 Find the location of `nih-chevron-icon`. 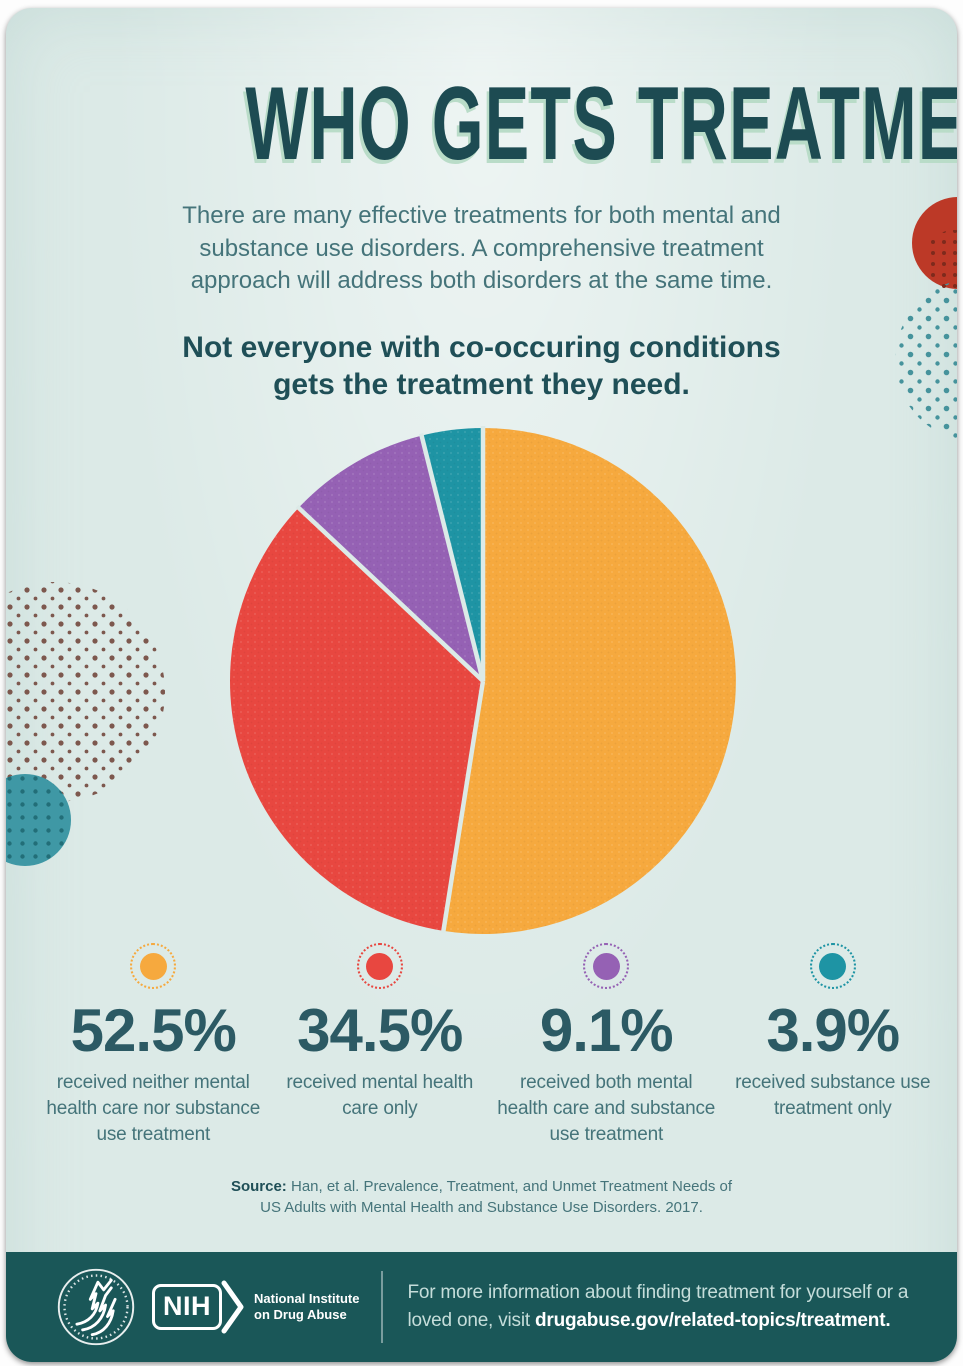

nih-chevron-icon is located at coordinates (232, 1307).